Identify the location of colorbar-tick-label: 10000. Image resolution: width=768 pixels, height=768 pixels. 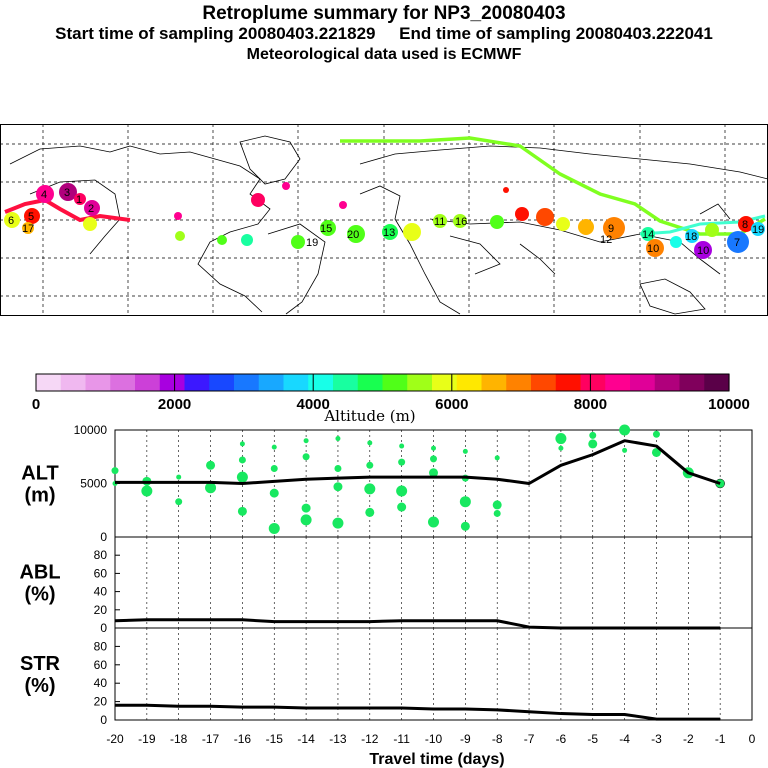
(729, 404).